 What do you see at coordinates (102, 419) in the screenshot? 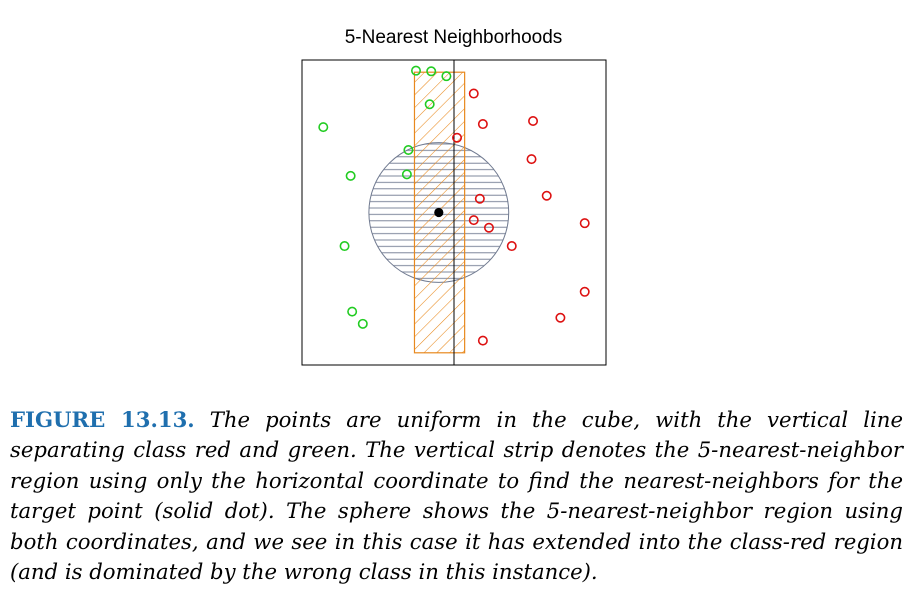
I see `caption-label: FIGURE 13.13.` at bounding box center [102, 419].